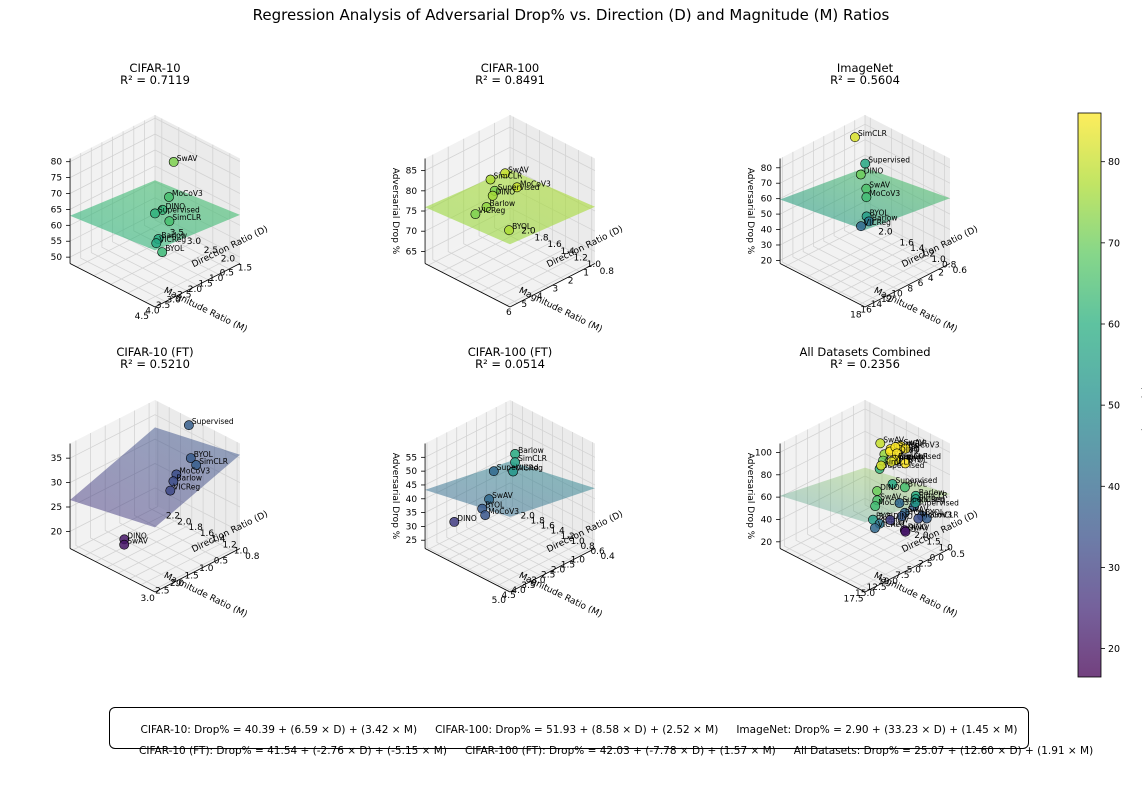 This screenshot has height=789, width=1142. What do you see at coordinates (227, 274) in the screenshot?
I see `m-tick-label: 0.5` at bounding box center [227, 274].